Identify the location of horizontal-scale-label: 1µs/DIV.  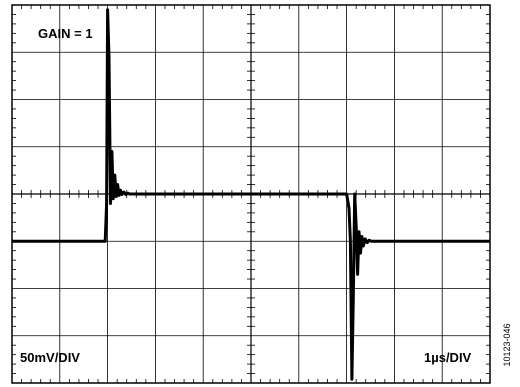
(448, 357).